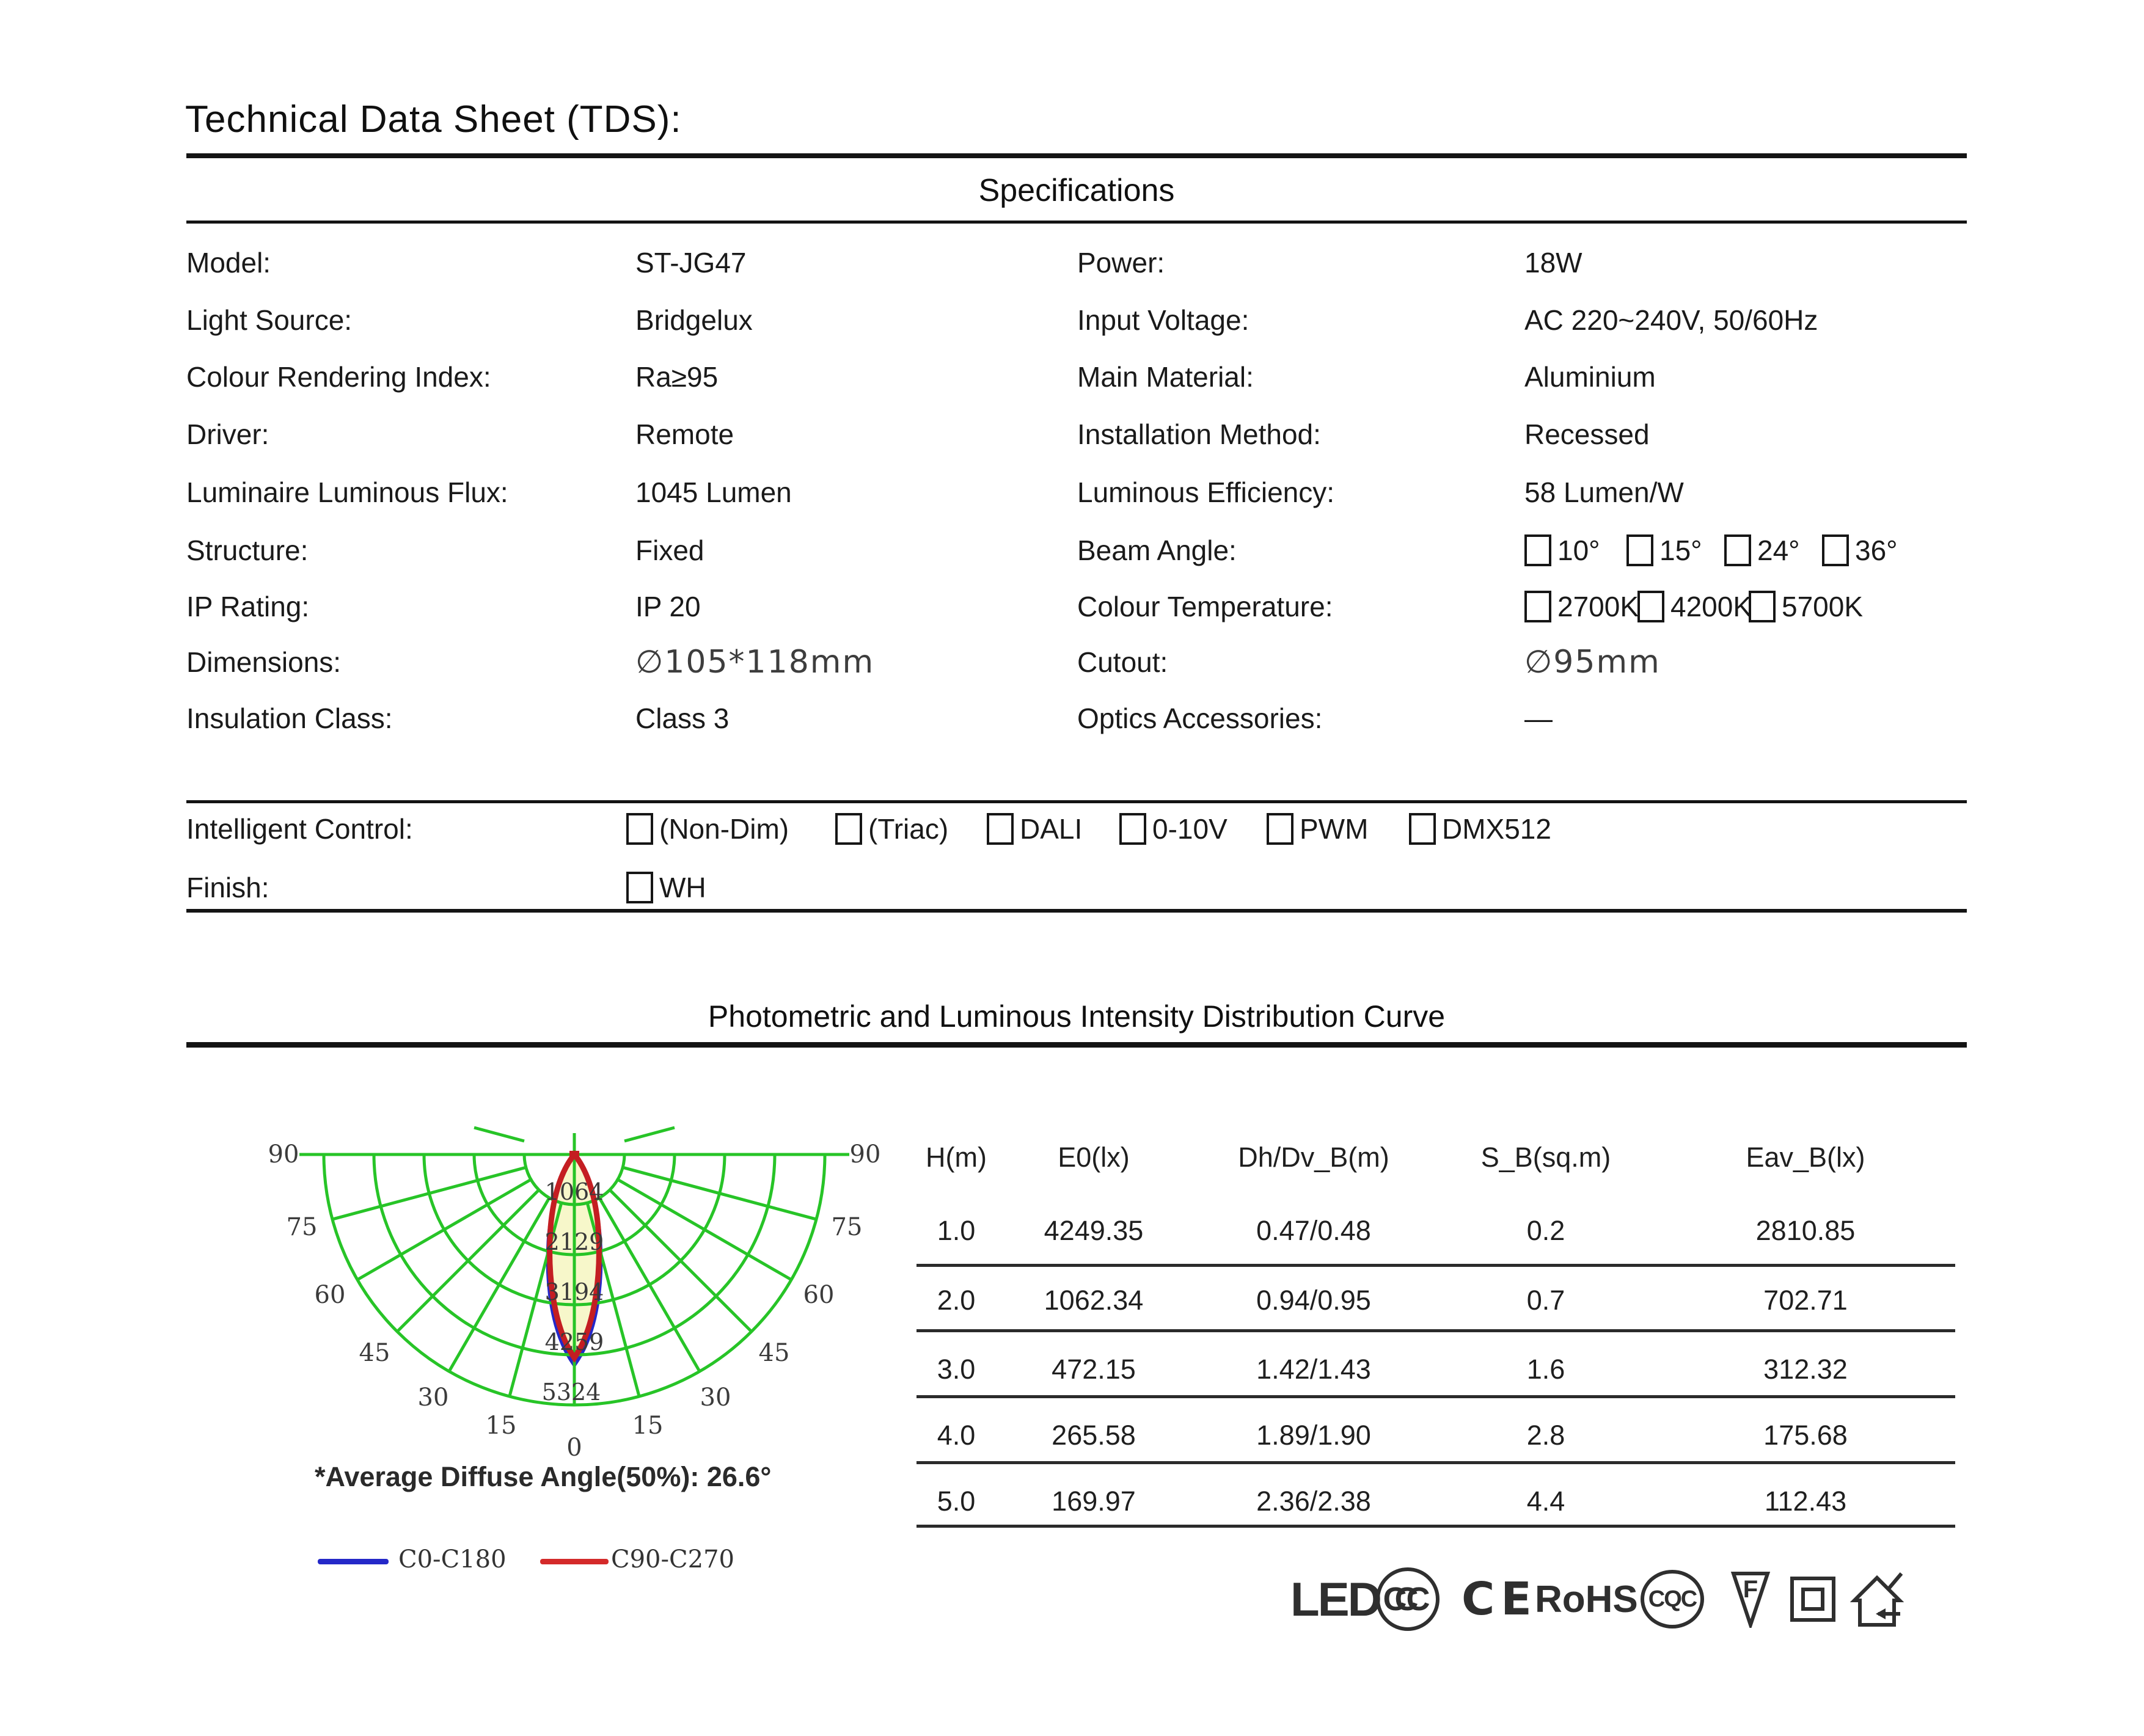 The height and width of the screenshot is (1736, 2144). I want to click on divider-specifications, so click(1076, 222).